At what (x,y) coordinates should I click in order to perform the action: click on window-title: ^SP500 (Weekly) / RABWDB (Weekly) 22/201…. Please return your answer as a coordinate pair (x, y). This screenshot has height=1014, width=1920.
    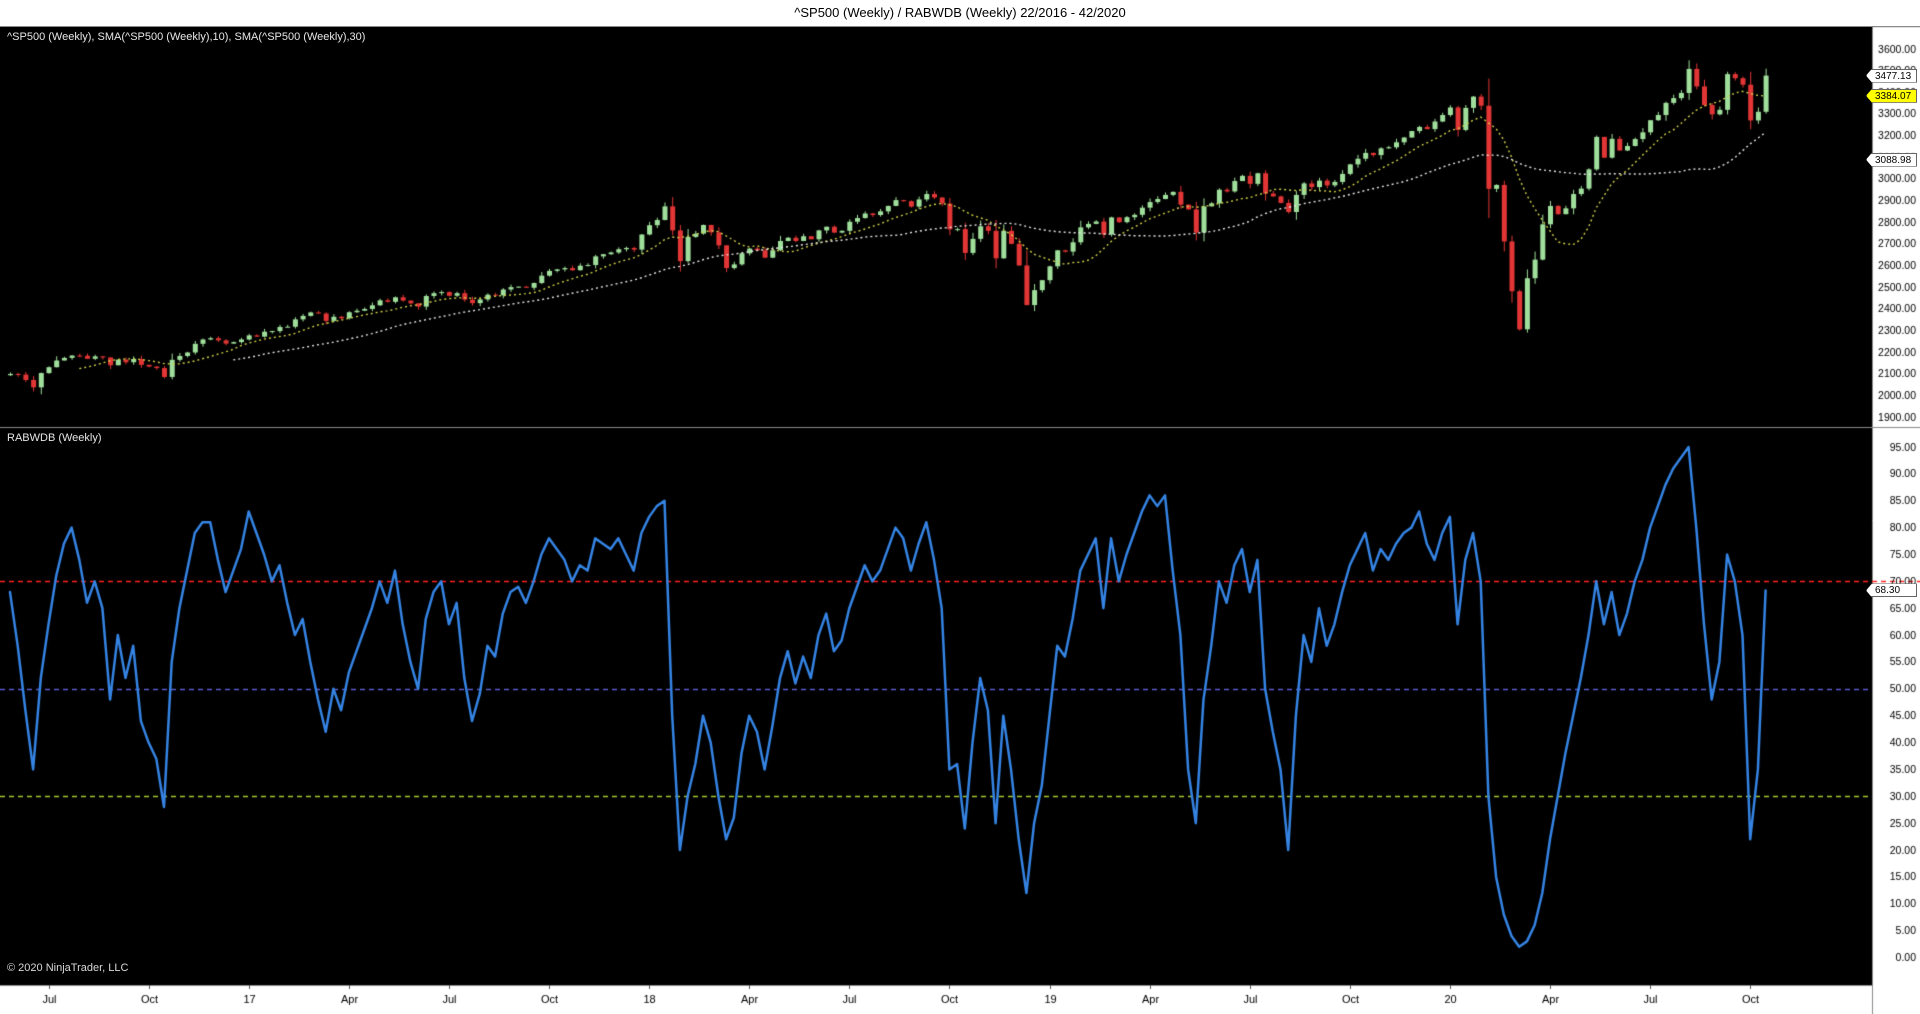
    Looking at the image, I should click on (960, 13).